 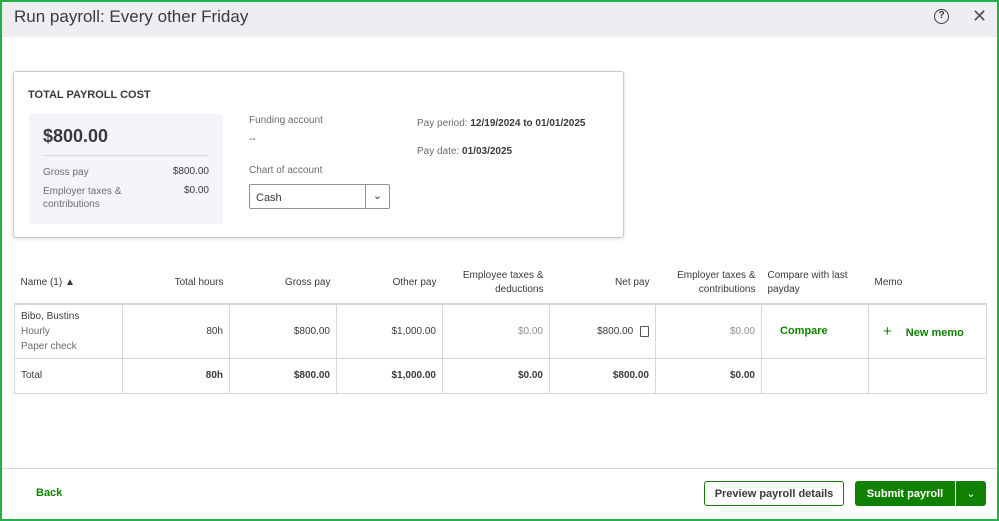 What do you see at coordinates (66, 172) in the screenshot?
I see `gross-label: Gross pay` at bounding box center [66, 172].